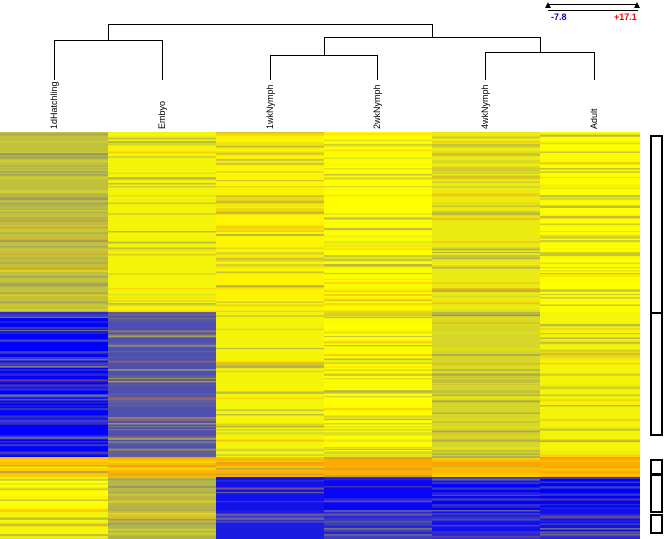 The height and width of the screenshot is (539, 666). I want to click on column-label-4wknymph: 4wkNymph, so click(485, 106).